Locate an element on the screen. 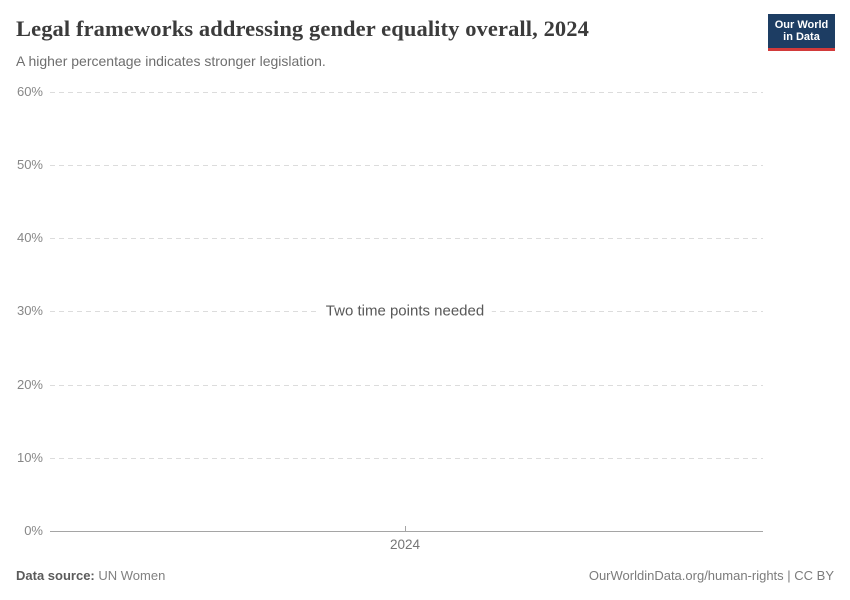 This screenshot has width=850, height=600. gridline-0-axis: 0% is located at coordinates (381, 530).